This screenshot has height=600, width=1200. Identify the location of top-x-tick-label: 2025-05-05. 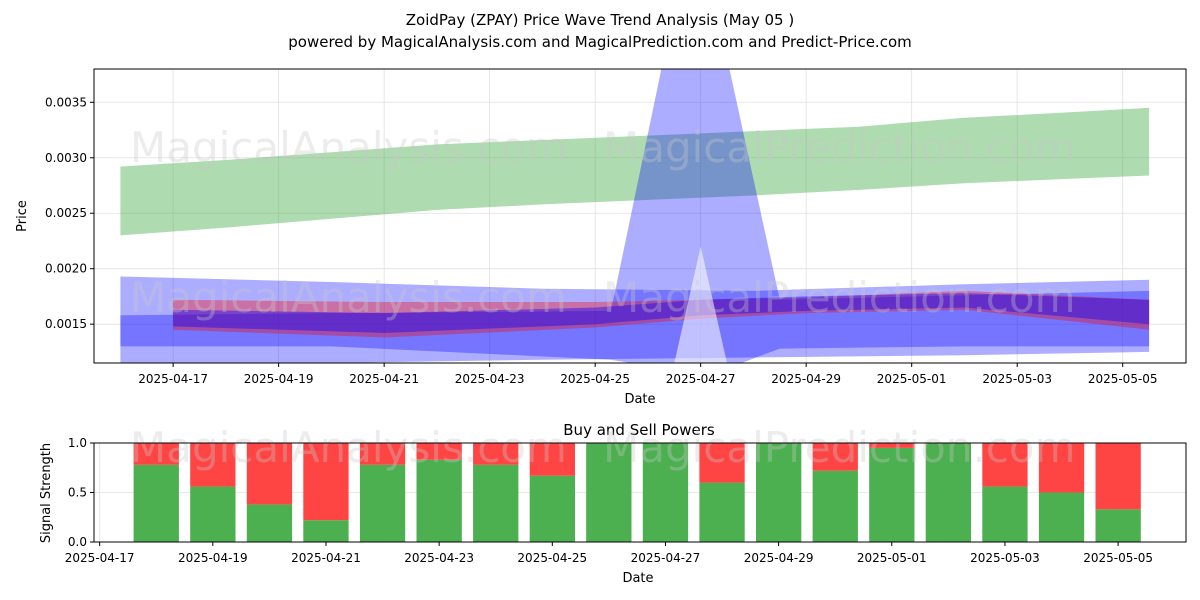
(1123, 379).